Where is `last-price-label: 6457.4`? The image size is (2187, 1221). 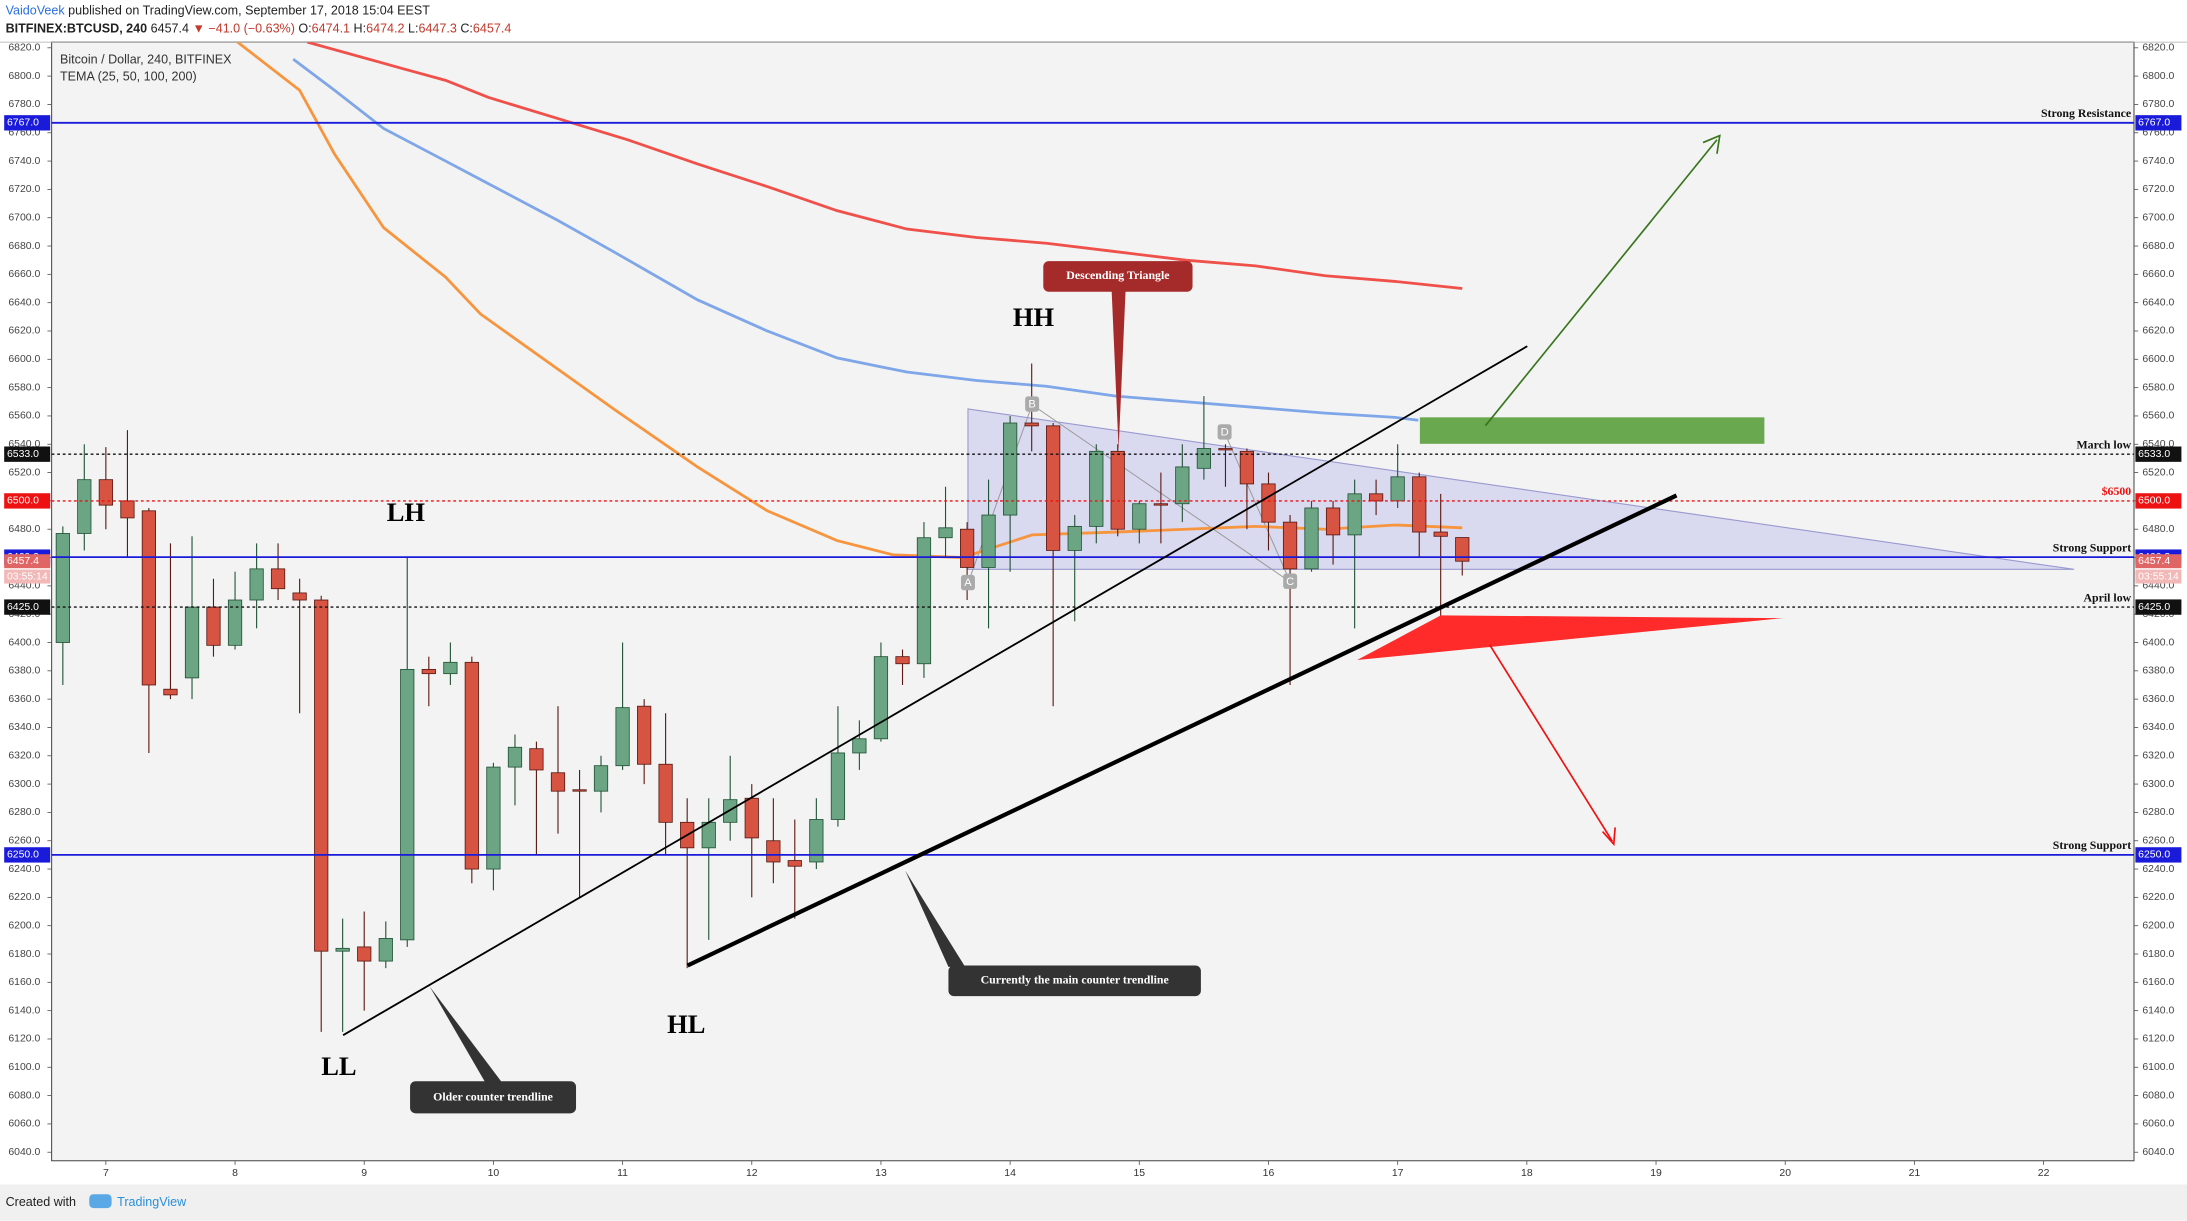
last-price-label: 6457.4 is located at coordinates (2154, 561).